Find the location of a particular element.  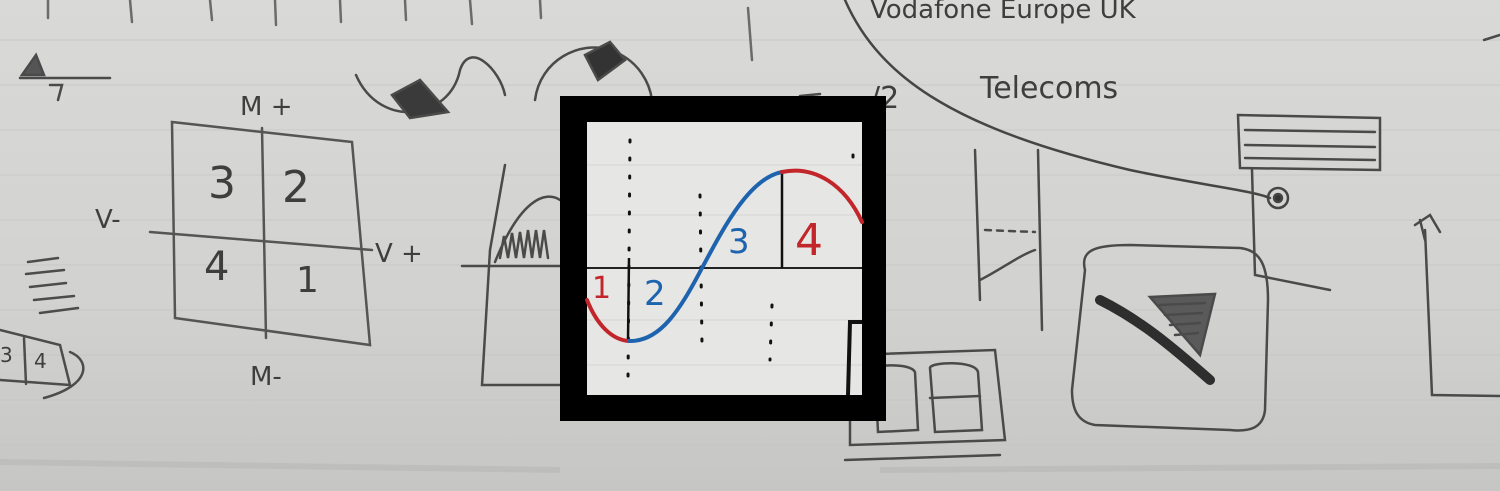

telecoms-text: Telecoms is located at coordinates (1048, 88).